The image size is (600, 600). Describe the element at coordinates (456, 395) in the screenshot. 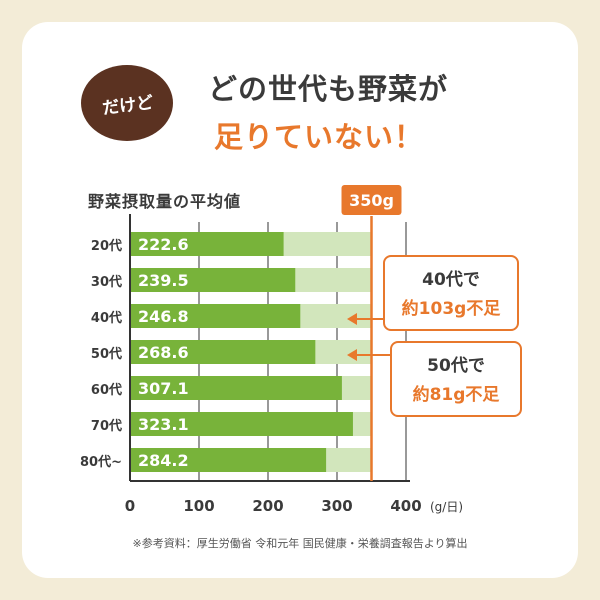

I see `callout-50s-shortfall: 約81g不足` at that location.